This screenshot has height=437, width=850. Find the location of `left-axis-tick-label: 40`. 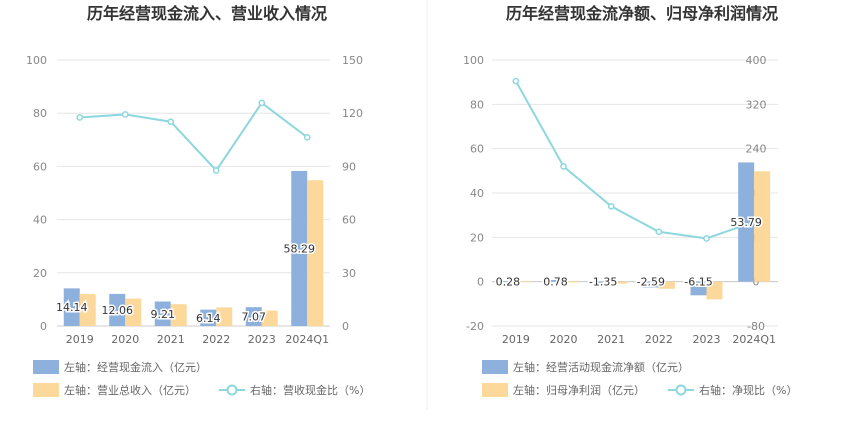

left-axis-tick-label: 40 is located at coordinates (40, 220).